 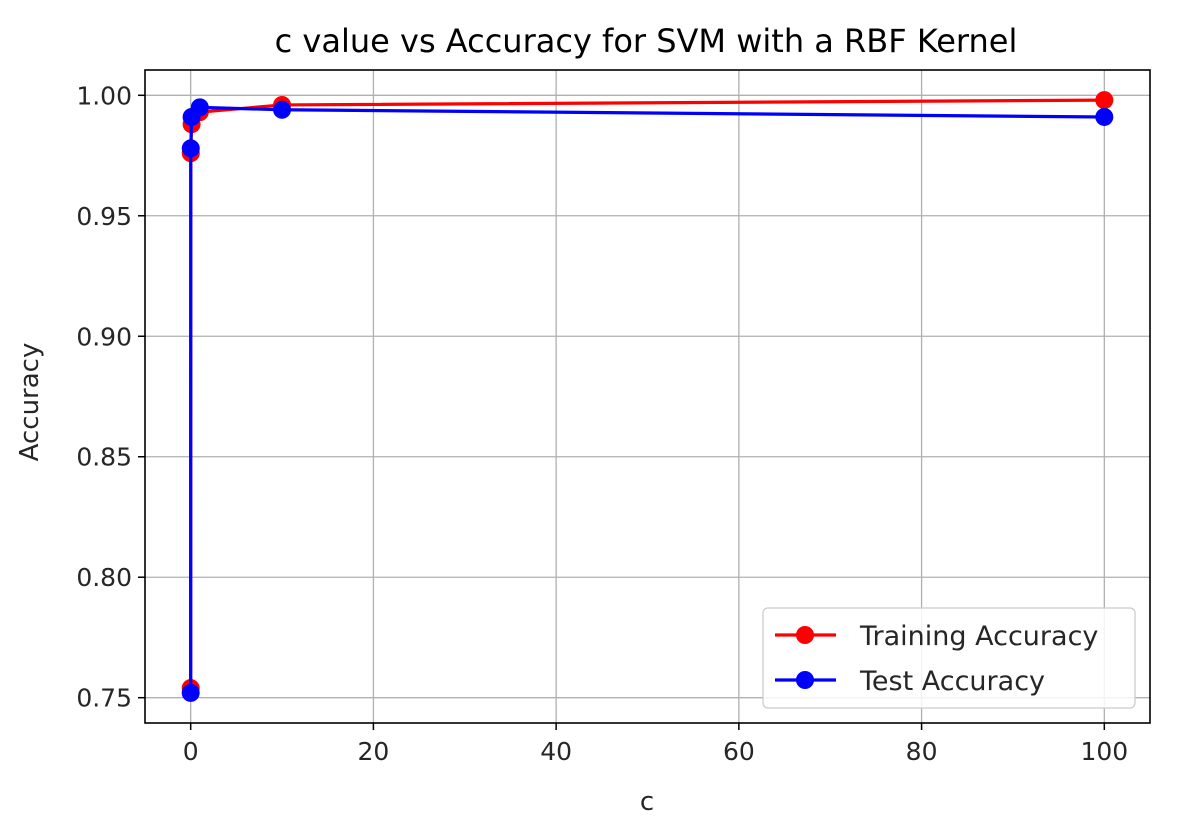 I want to click on legend-item: Training Accuracy, so click(x=936, y=636).